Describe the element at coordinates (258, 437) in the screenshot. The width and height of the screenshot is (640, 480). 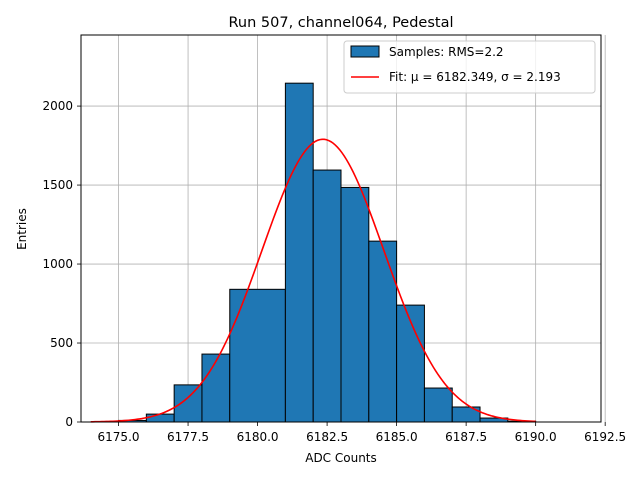
I see `x-tick-label: 6180.0` at that location.